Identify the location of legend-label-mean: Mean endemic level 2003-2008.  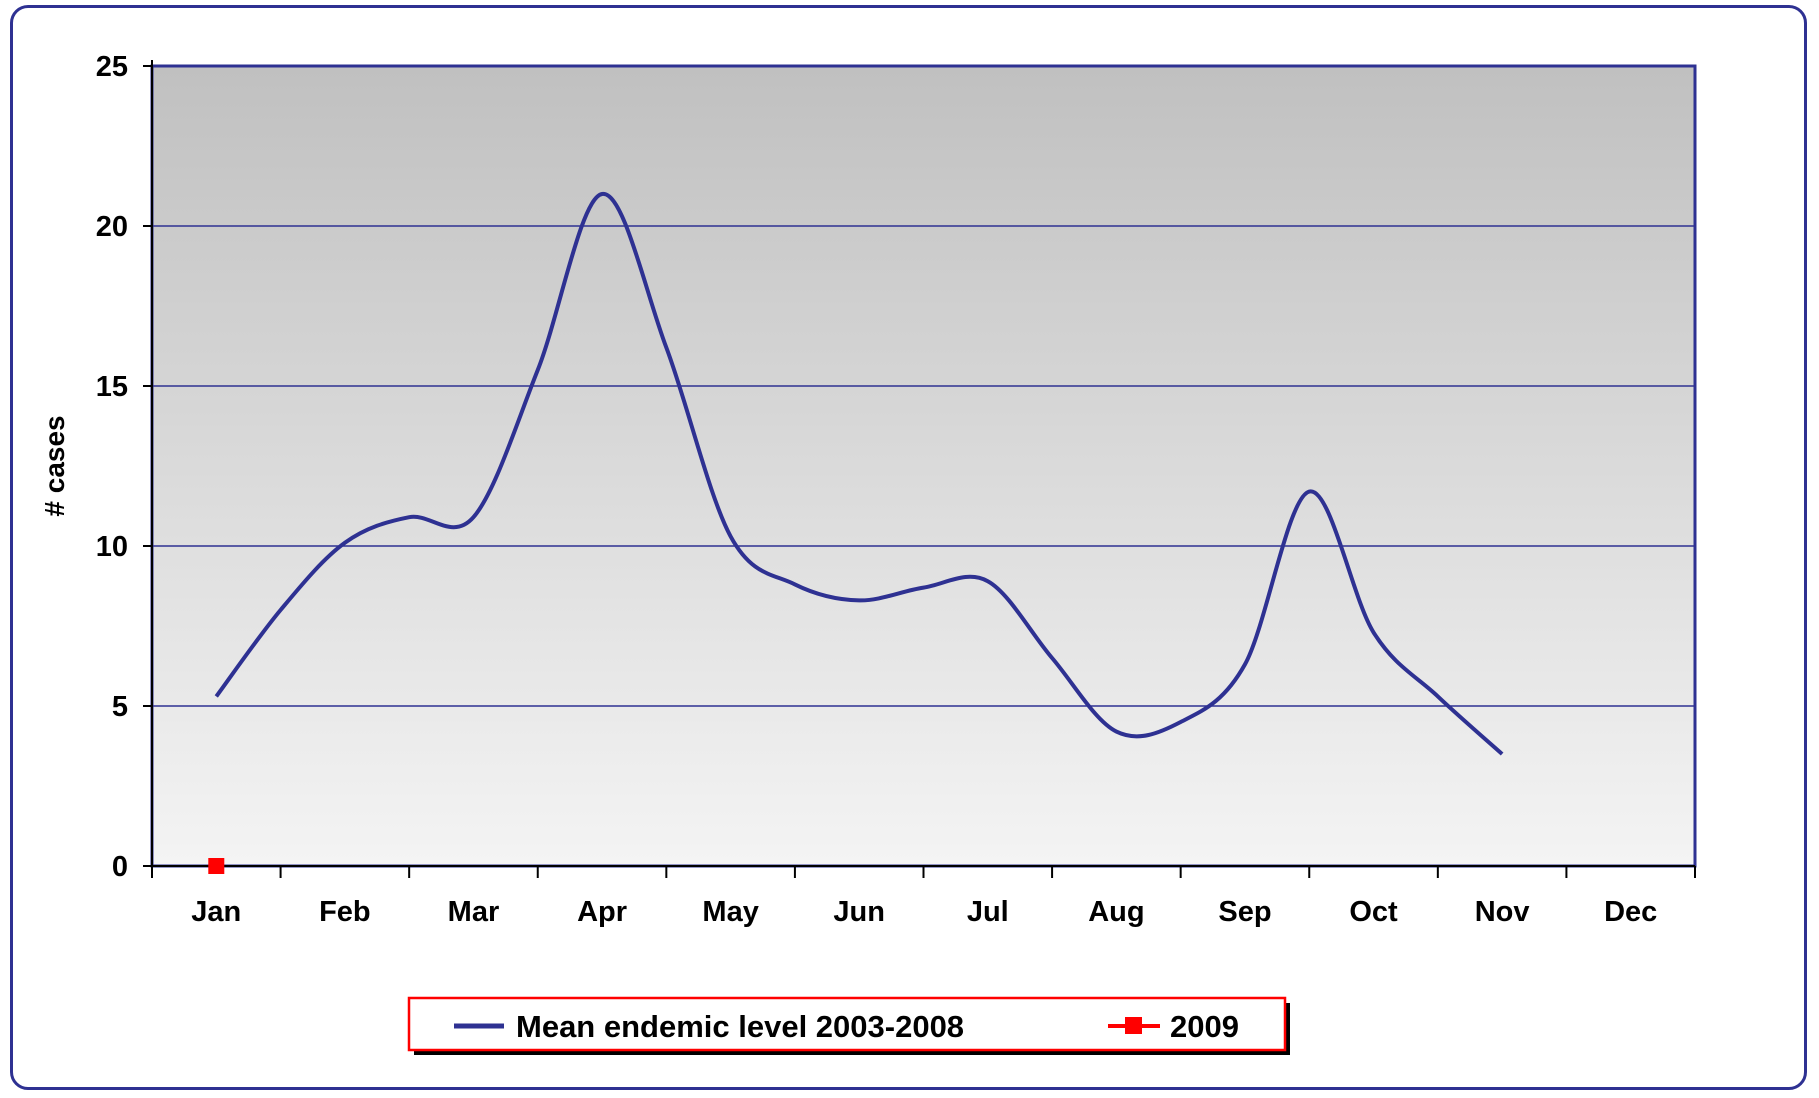
(740, 1026).